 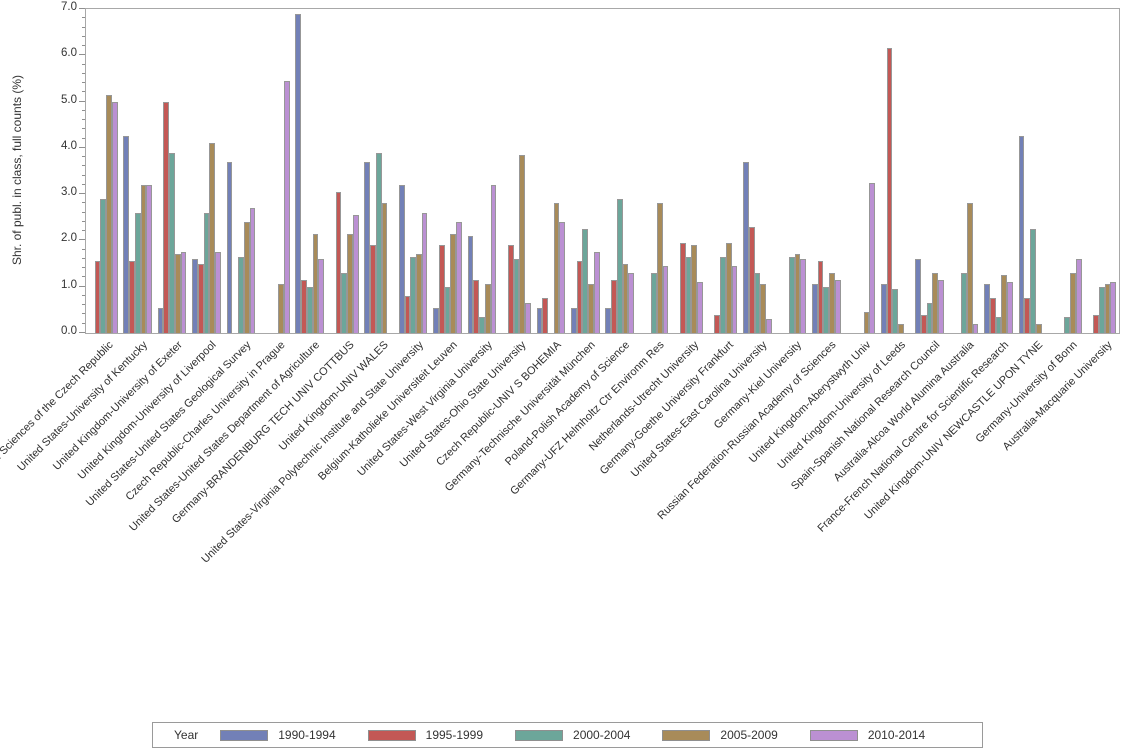 I want to click on bar-2010-2014-group26, so click(x=975, y=328).